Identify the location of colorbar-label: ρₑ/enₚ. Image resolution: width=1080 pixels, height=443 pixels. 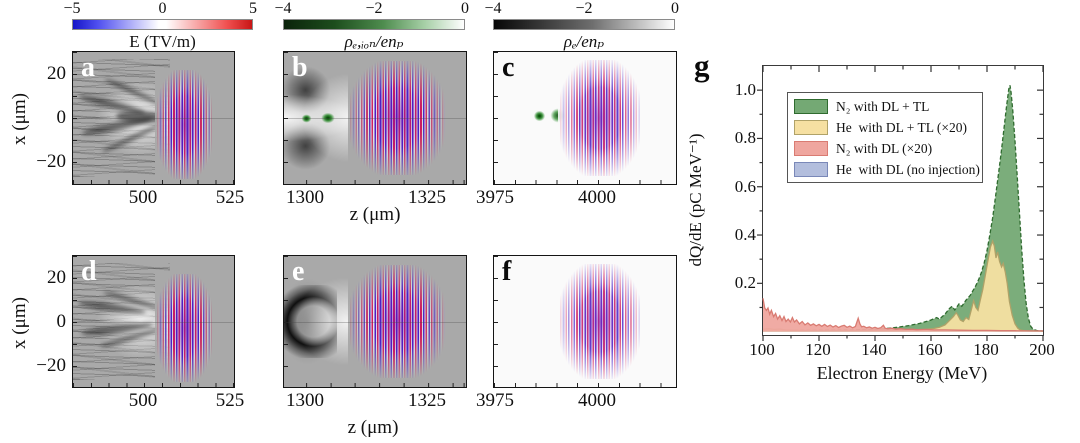
(584, 41).